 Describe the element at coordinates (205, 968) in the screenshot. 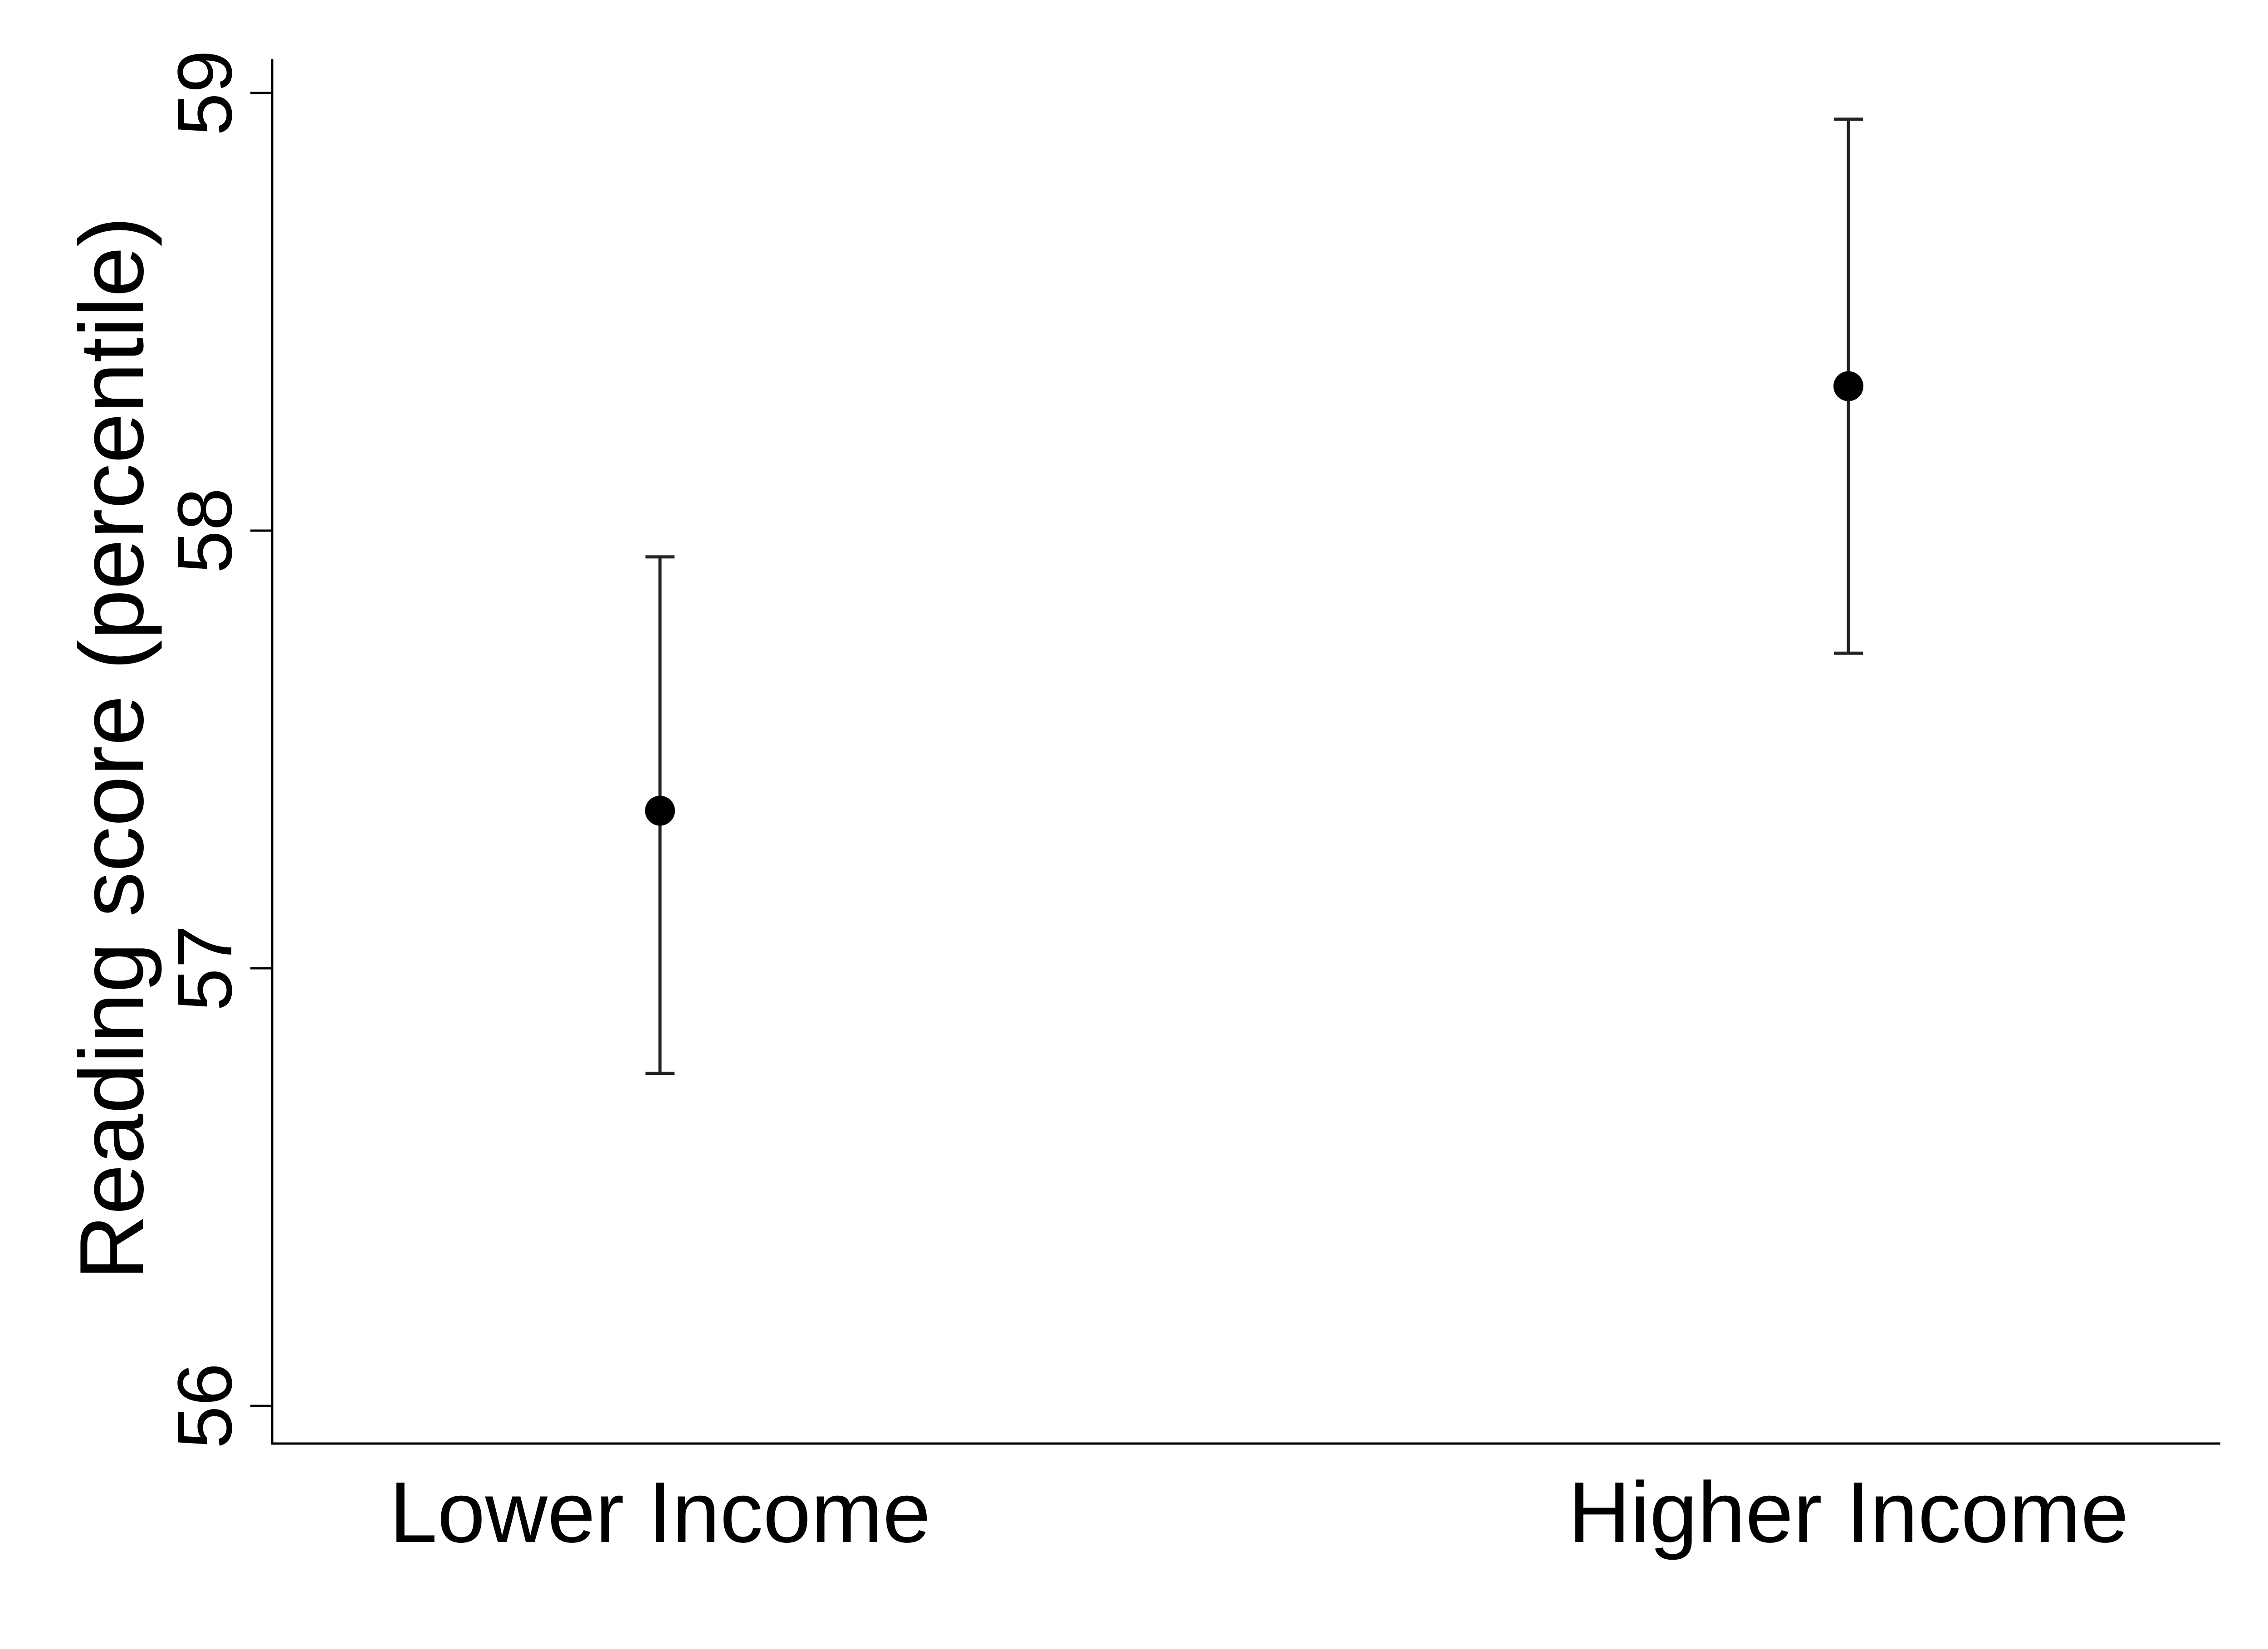

I see `y-tick-label: 57` at that location.